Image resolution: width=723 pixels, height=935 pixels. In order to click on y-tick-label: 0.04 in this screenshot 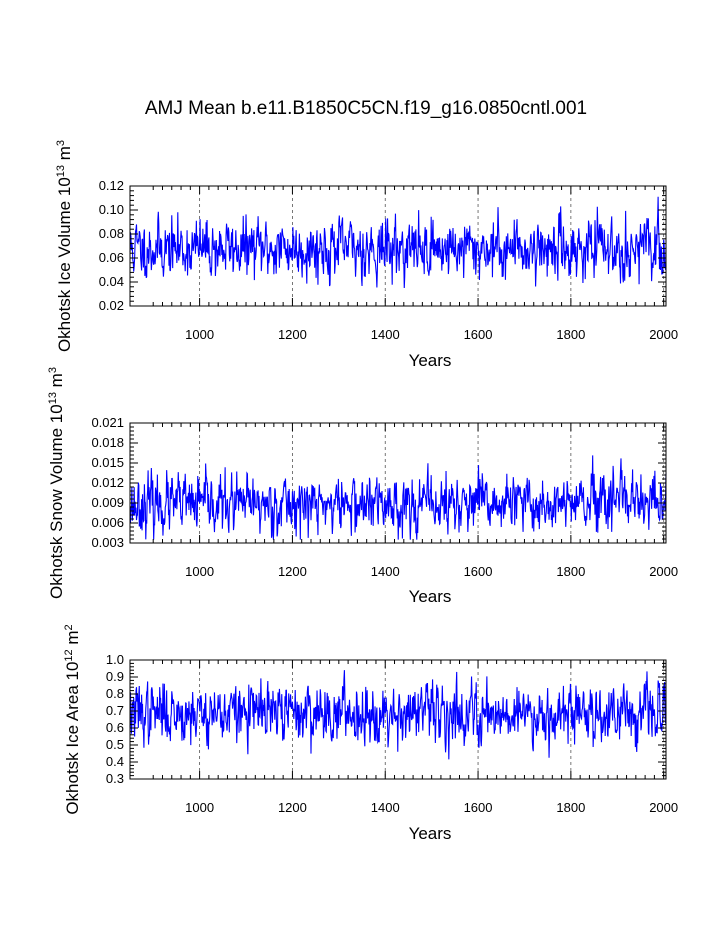, I will do `click(111, 281)`.